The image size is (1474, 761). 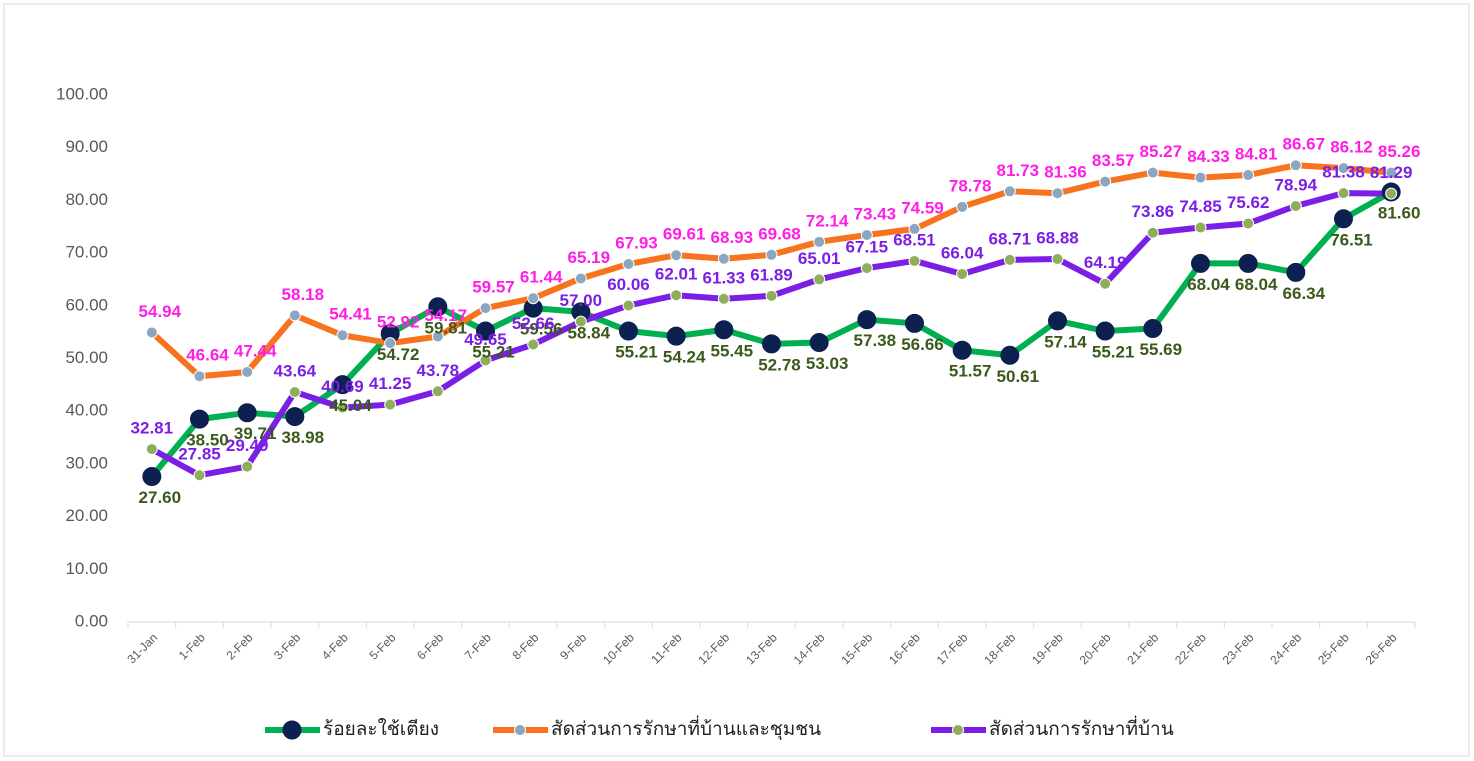 I want to click on data-label: 27.60, so click(x=160, y=497).